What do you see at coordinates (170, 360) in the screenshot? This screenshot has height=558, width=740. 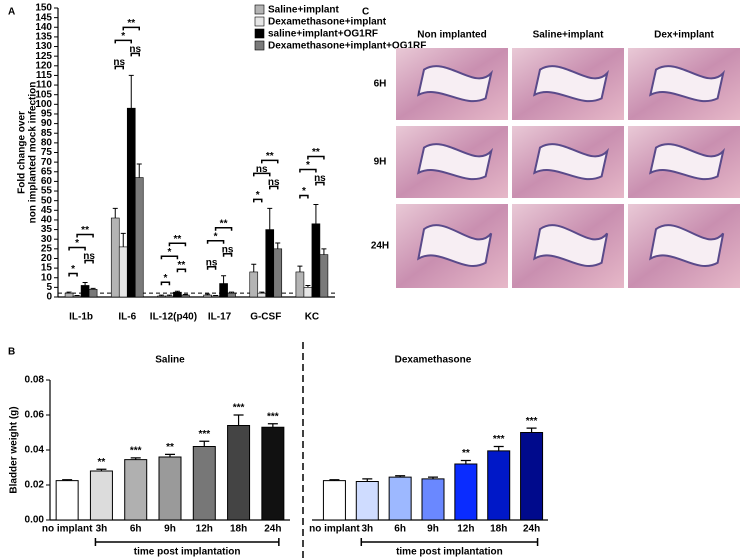 I see `chart-title: Saline` at bounding box center [170, 360].